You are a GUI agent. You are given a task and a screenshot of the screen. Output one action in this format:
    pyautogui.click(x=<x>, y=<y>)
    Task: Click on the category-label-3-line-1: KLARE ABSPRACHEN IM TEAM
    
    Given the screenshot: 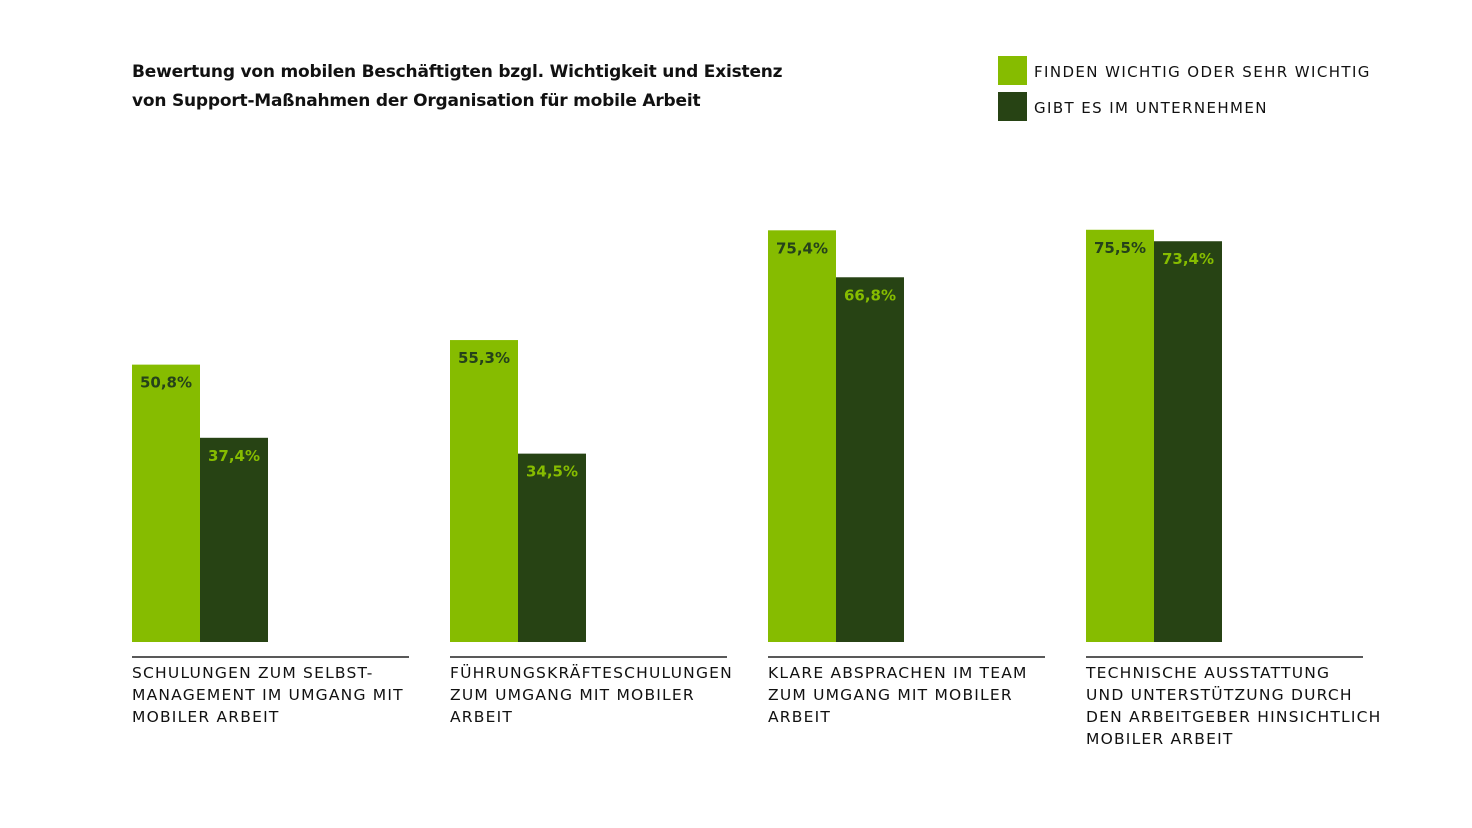 What is the action you would take?
    pyautogui.click(x=898, y=673)
    